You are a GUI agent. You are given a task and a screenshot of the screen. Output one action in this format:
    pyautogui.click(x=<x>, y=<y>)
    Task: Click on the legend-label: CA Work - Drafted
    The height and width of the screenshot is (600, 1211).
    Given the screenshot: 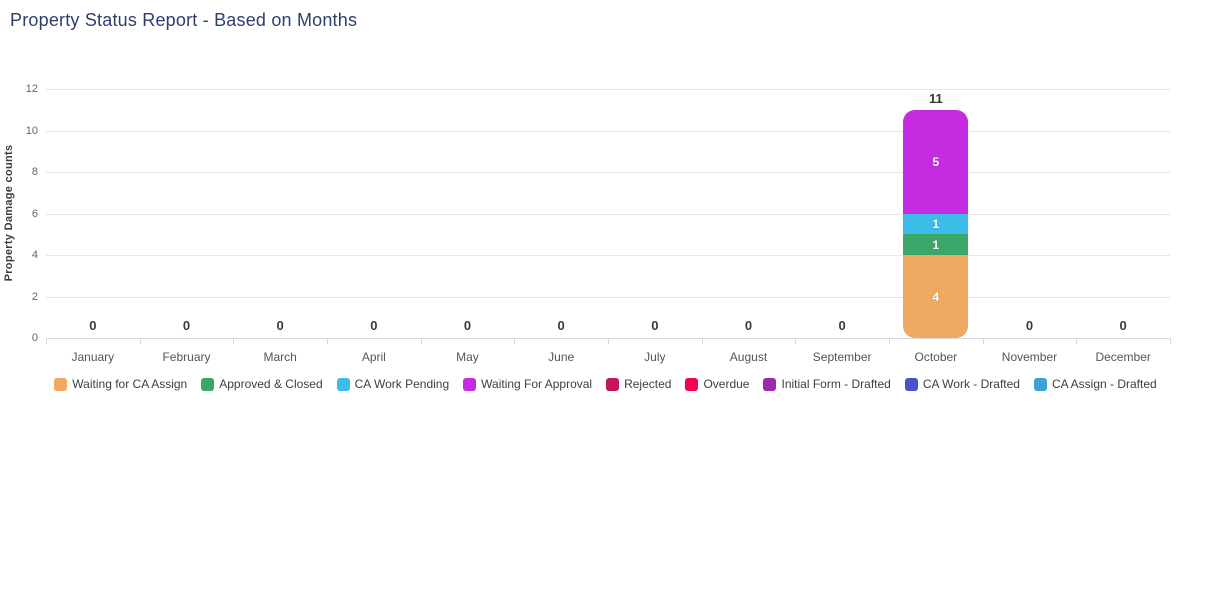 What is the action you would take?
    pyautogui.click(x=971, y=384)
    